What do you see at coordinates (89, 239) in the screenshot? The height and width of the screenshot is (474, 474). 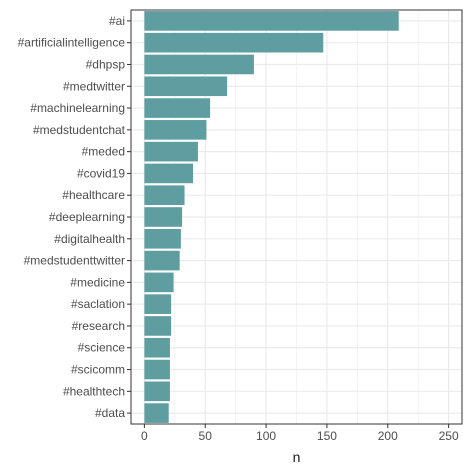 I see `y-tick-label: #digitalhealth` at bounding box center [89, 239].